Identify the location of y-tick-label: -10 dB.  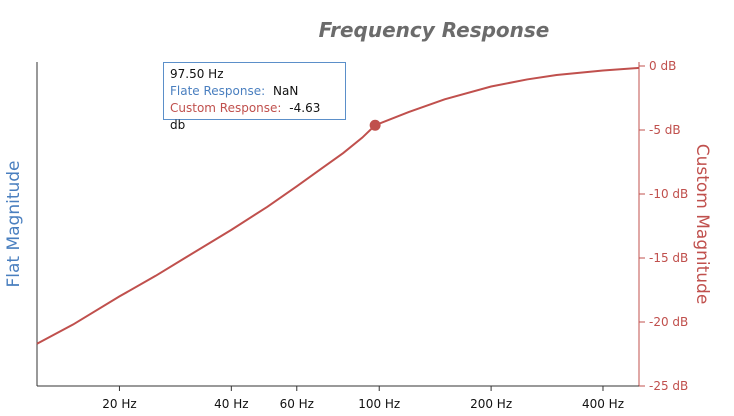
(668, 194).